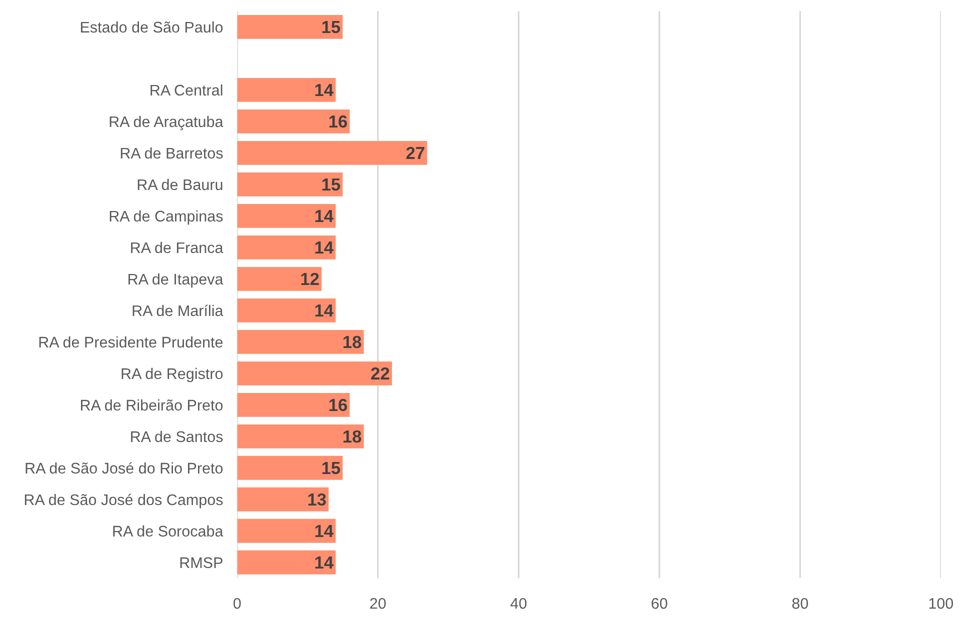  I want to click on y-tick-label: RA de Sorocaba, so click(168, 531).